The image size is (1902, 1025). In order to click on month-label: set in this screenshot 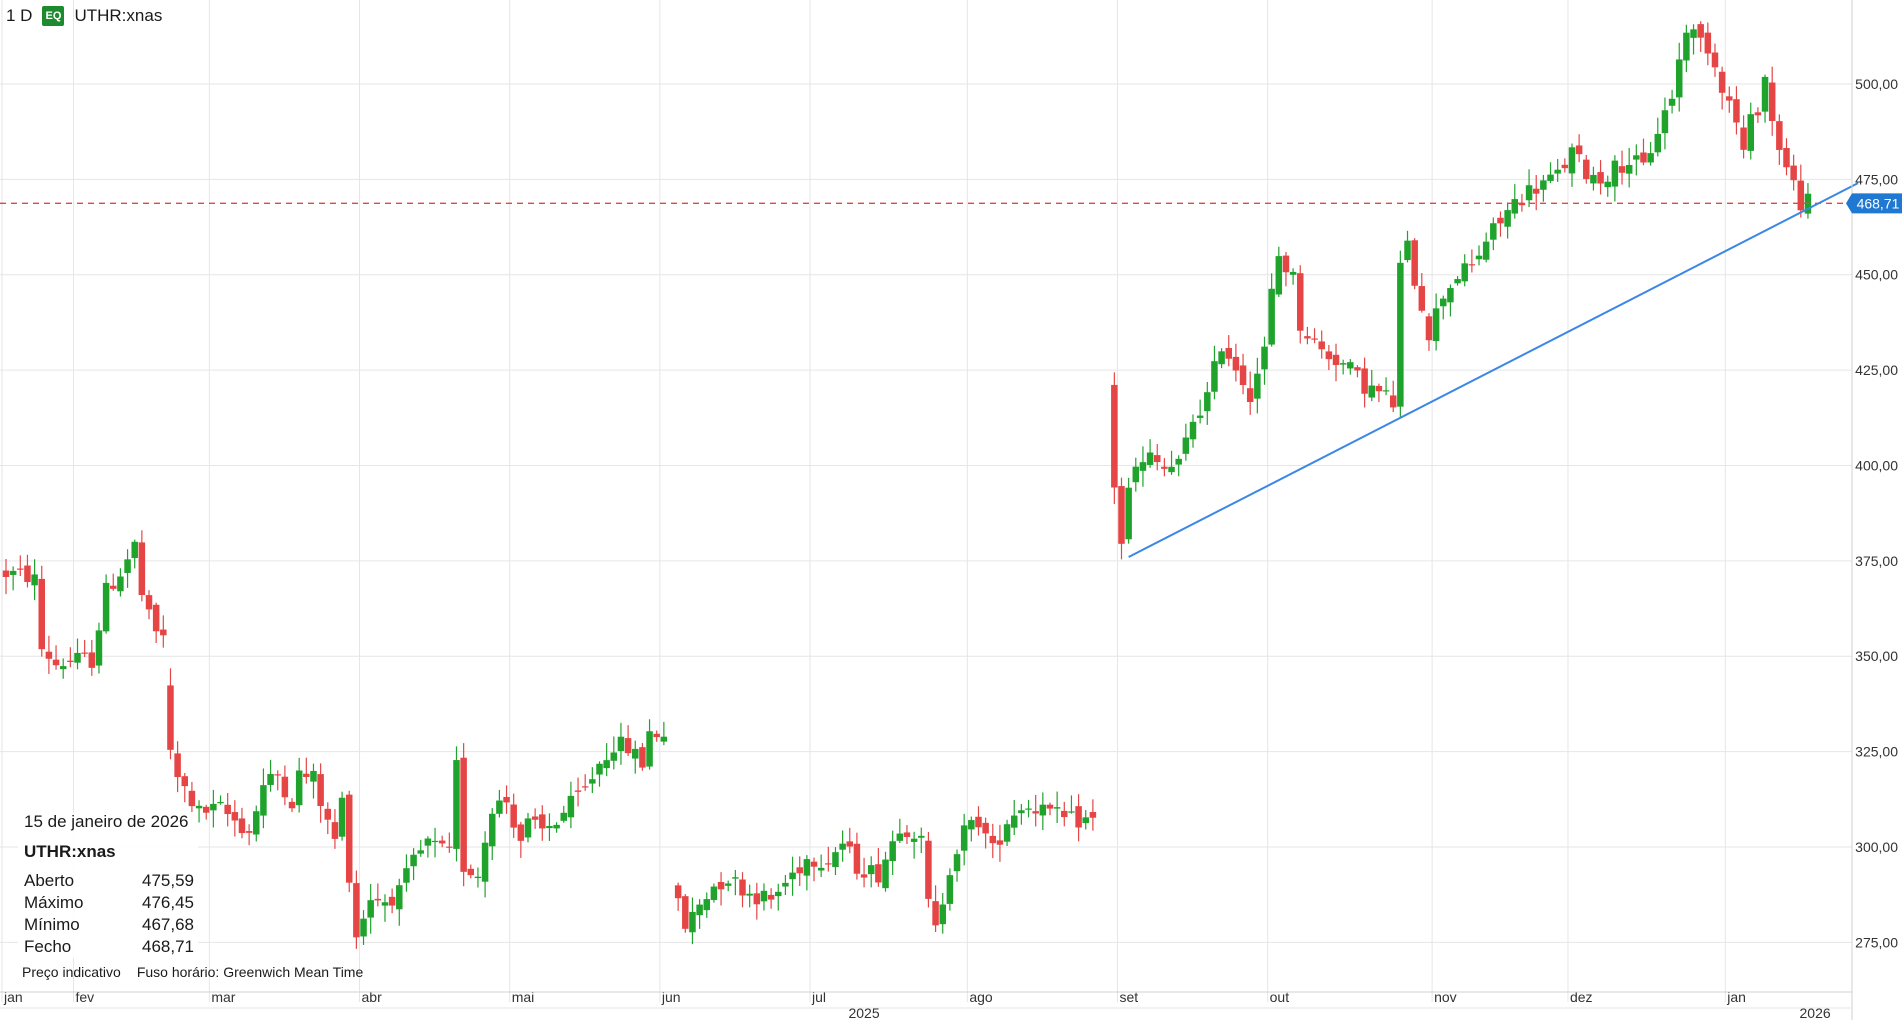, I will do `click(1128, 997)`.